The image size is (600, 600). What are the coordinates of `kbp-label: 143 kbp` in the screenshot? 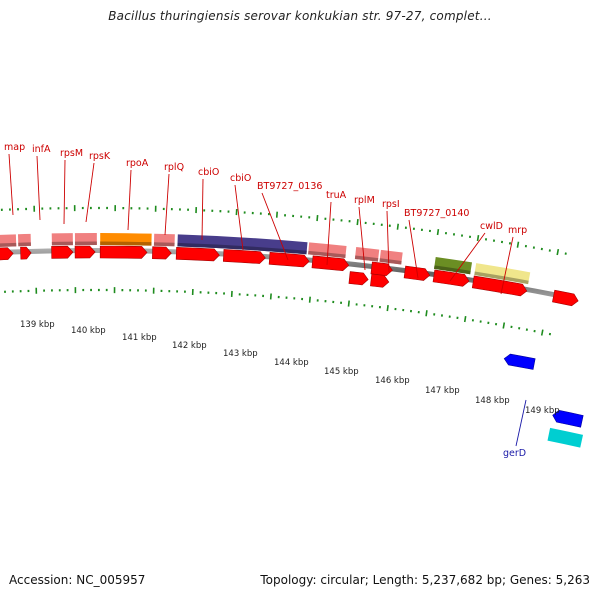 It's located at (240, 354).